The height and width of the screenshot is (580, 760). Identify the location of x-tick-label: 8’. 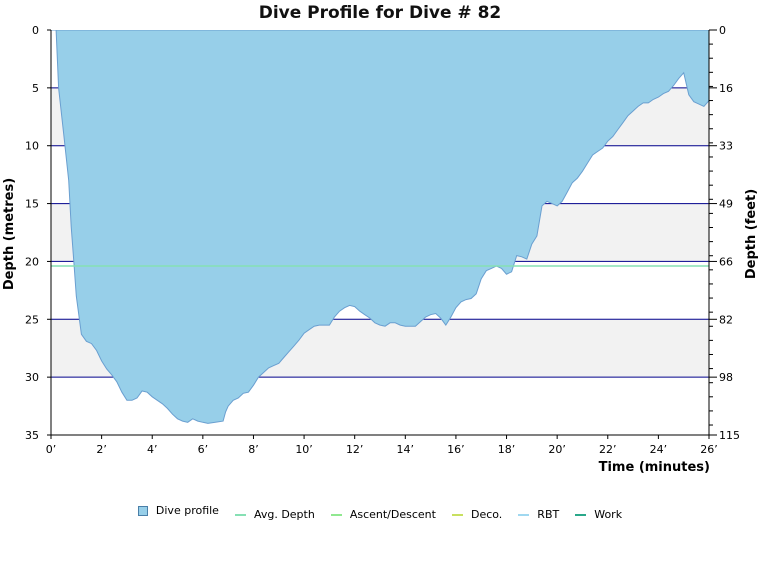
(253, 449).